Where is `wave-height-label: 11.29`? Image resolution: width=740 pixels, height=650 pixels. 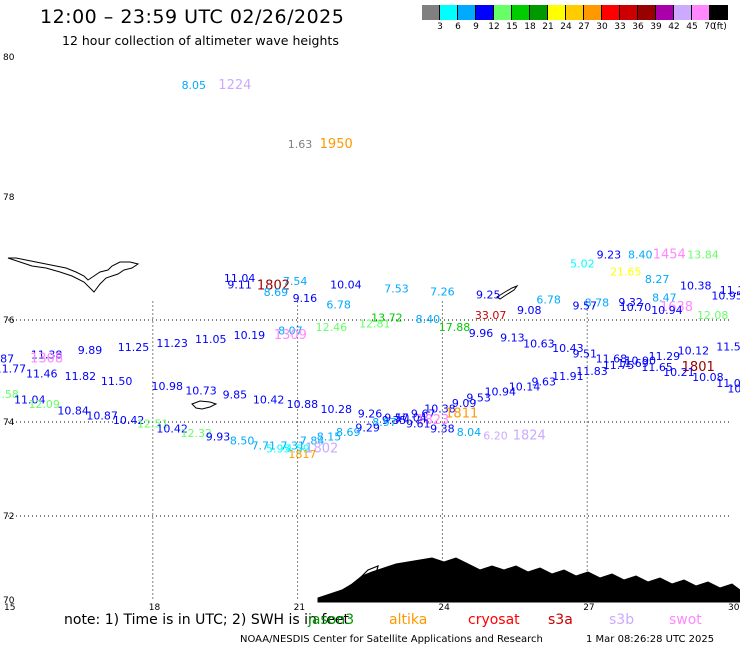 wave-height-label: 11.29 is located at coordinates (665, 356).